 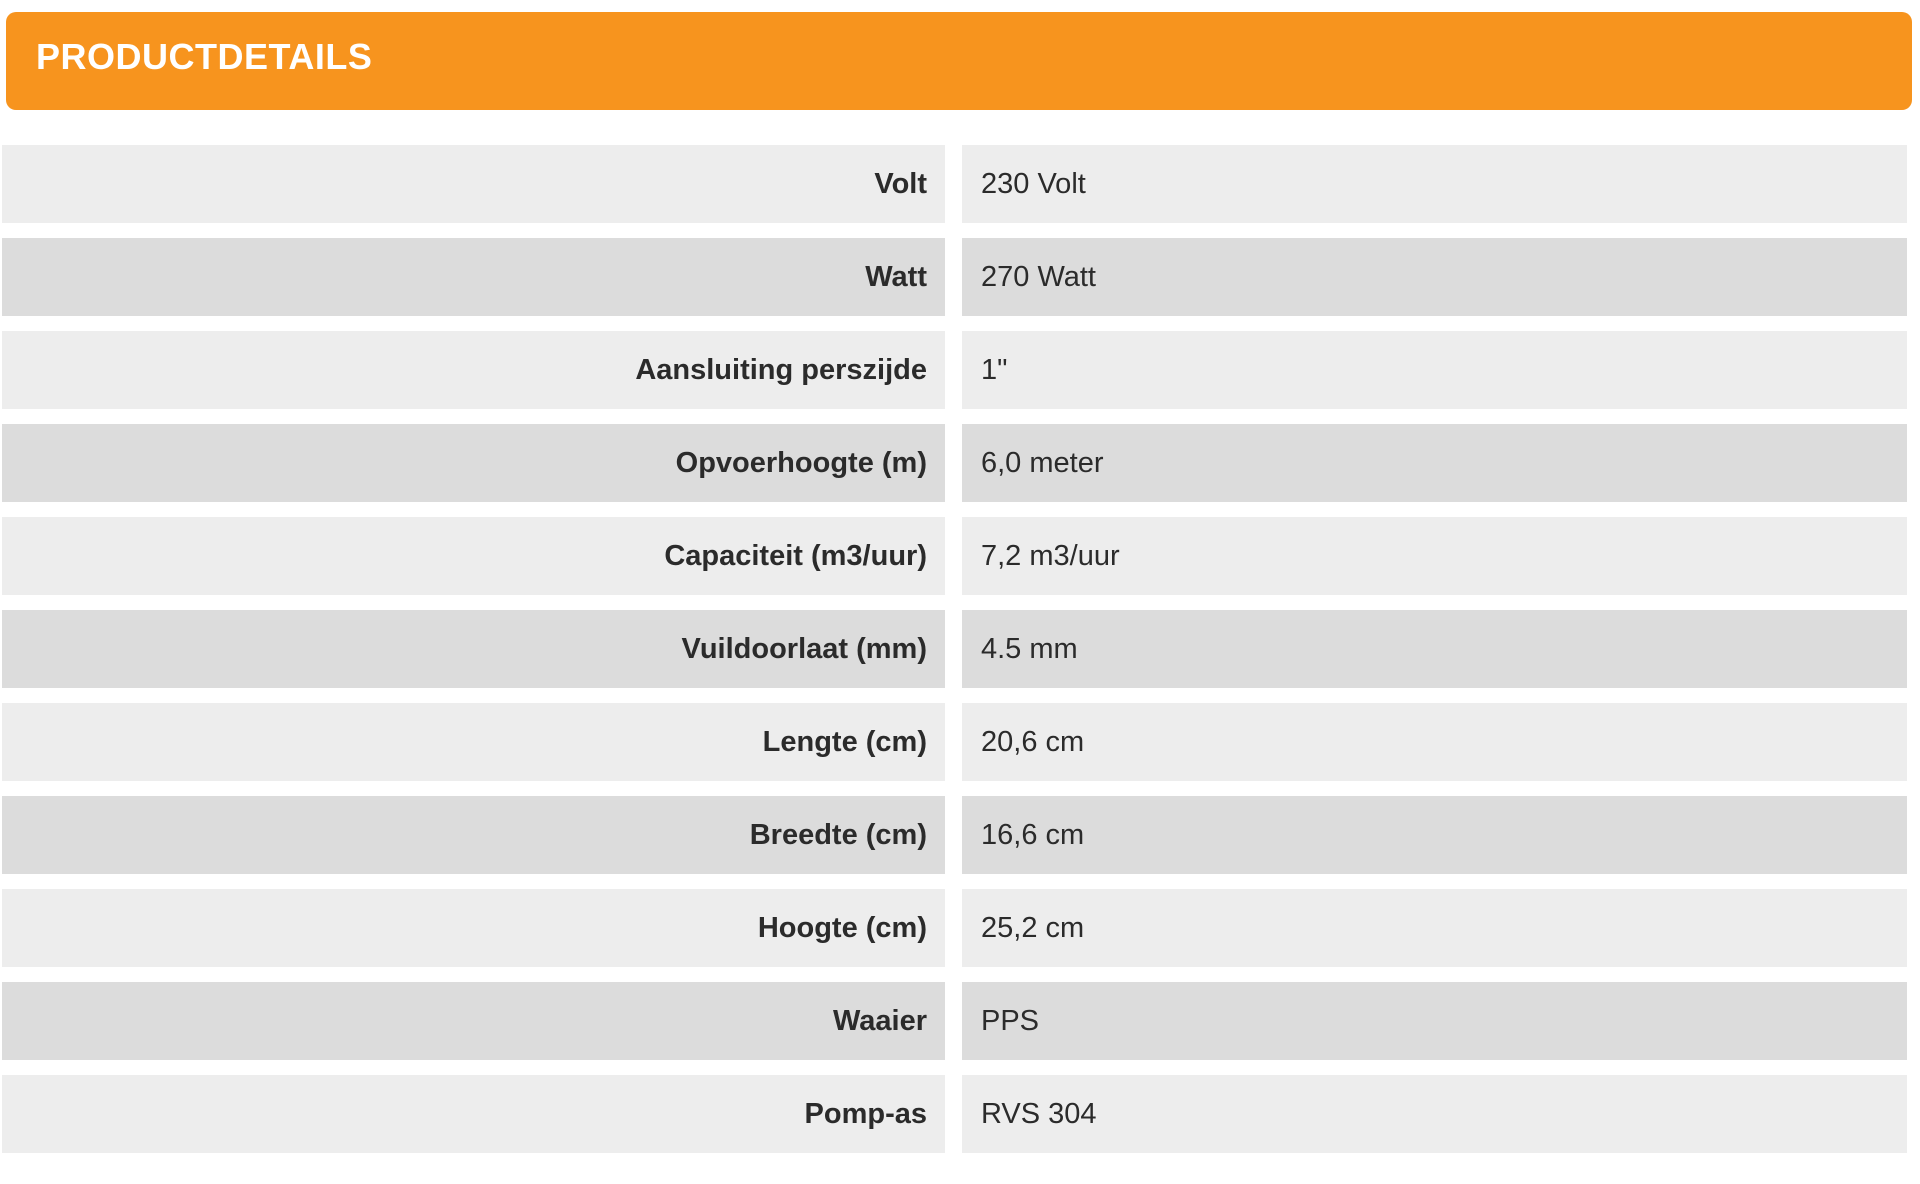 What do you see at coordinates (959, 61) in the screenshot?
I see `productdetails-header: PRODUCTDETAILS` at bounding box center [959, 61].